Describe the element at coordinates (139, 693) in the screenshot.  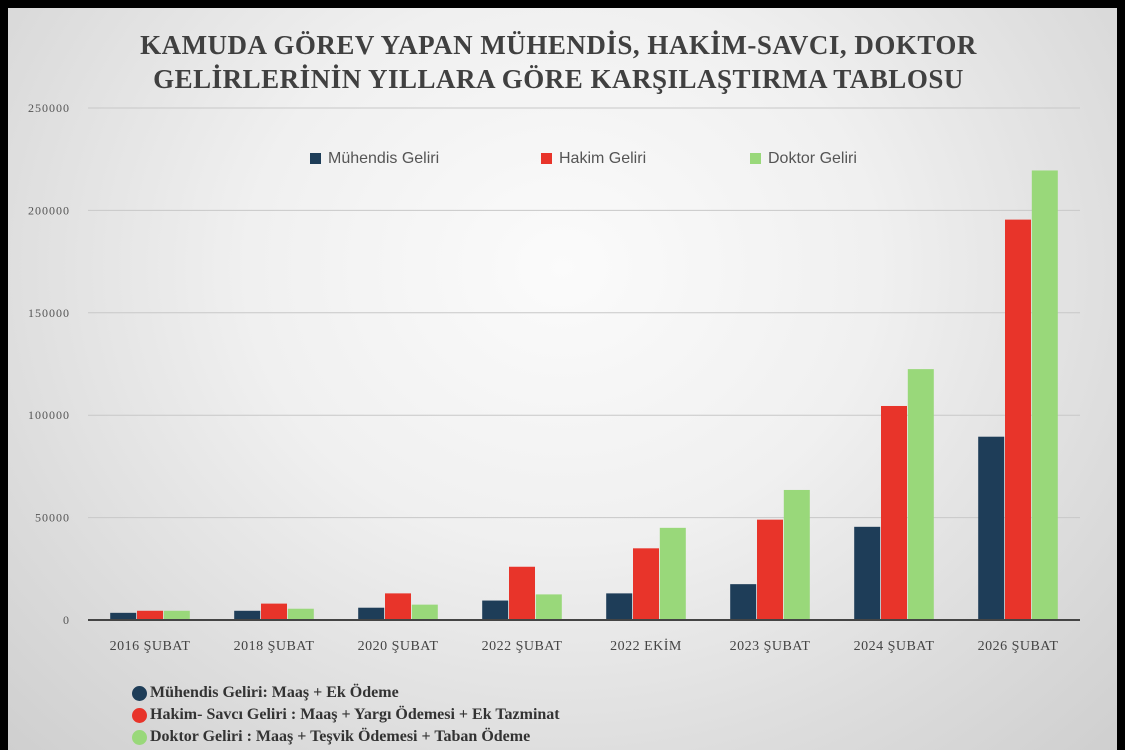
I see `note-engineer-dot` at that location.